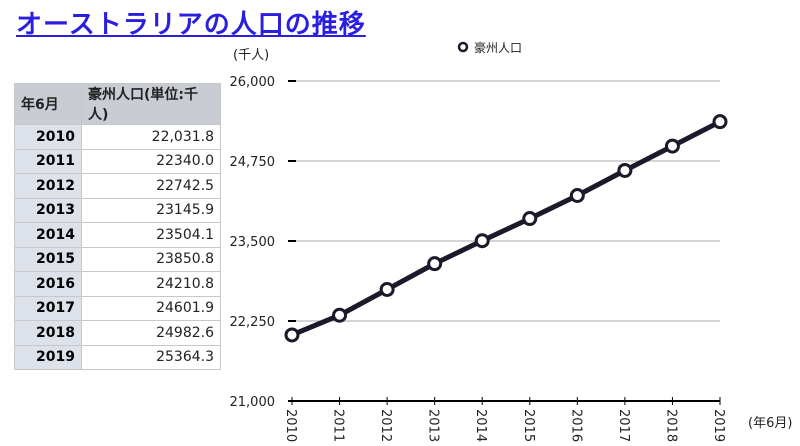 This screenshot has width=800, height=446. Describe the element at coordinates (385, 425) in the screenshot. I see `x-tick-label: 2012` at that location.